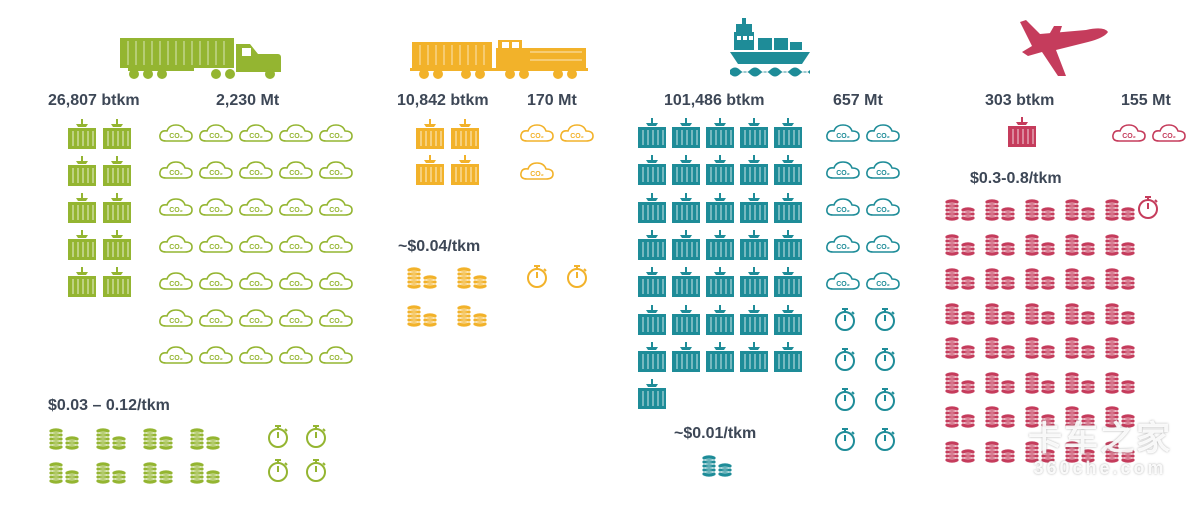  I want to click on truck-btkm-label: 26,807 btkm, so click(94, 100).